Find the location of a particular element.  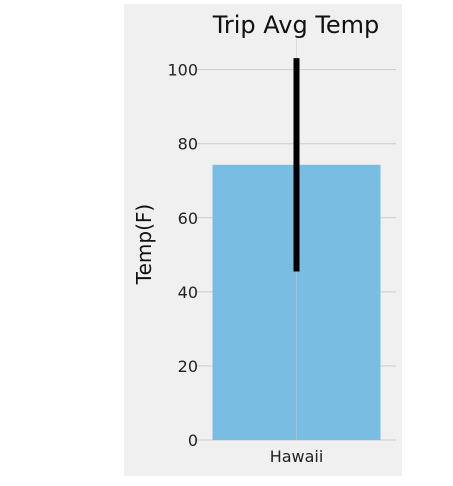

y-tick-label: 80 is located at coordinates (188, 144).